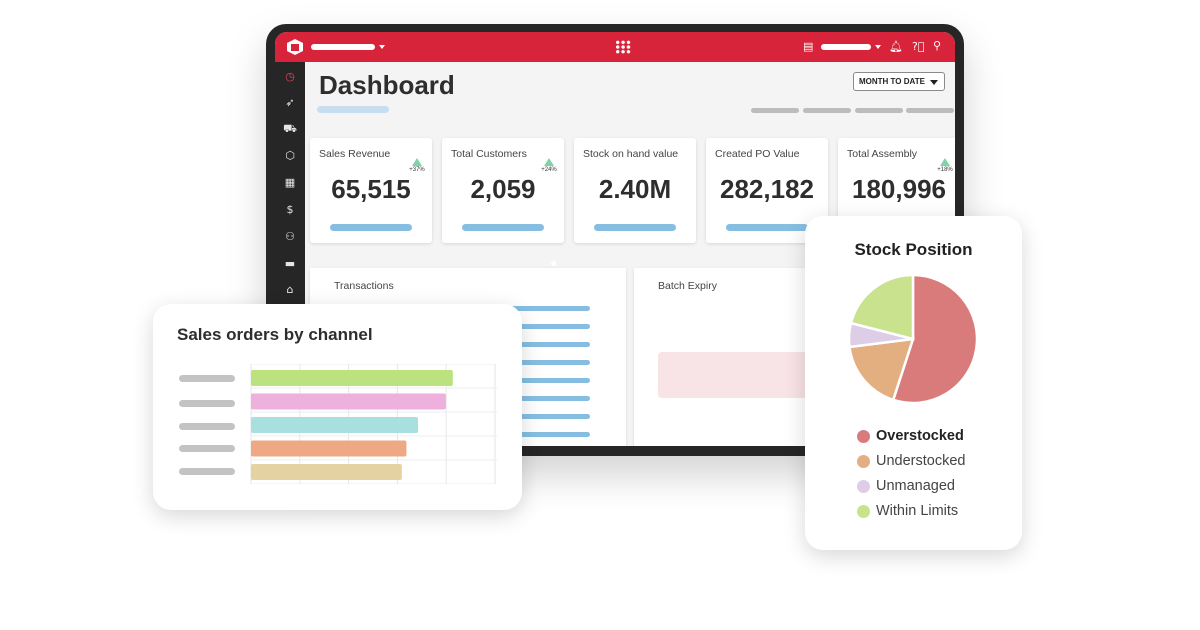 Image resolution: width=1200 pixels, height=630 pixels. Describe the element at coordinates (275, 334) in the screenshot. I see `card-title: Sales orders by channel` at that location.